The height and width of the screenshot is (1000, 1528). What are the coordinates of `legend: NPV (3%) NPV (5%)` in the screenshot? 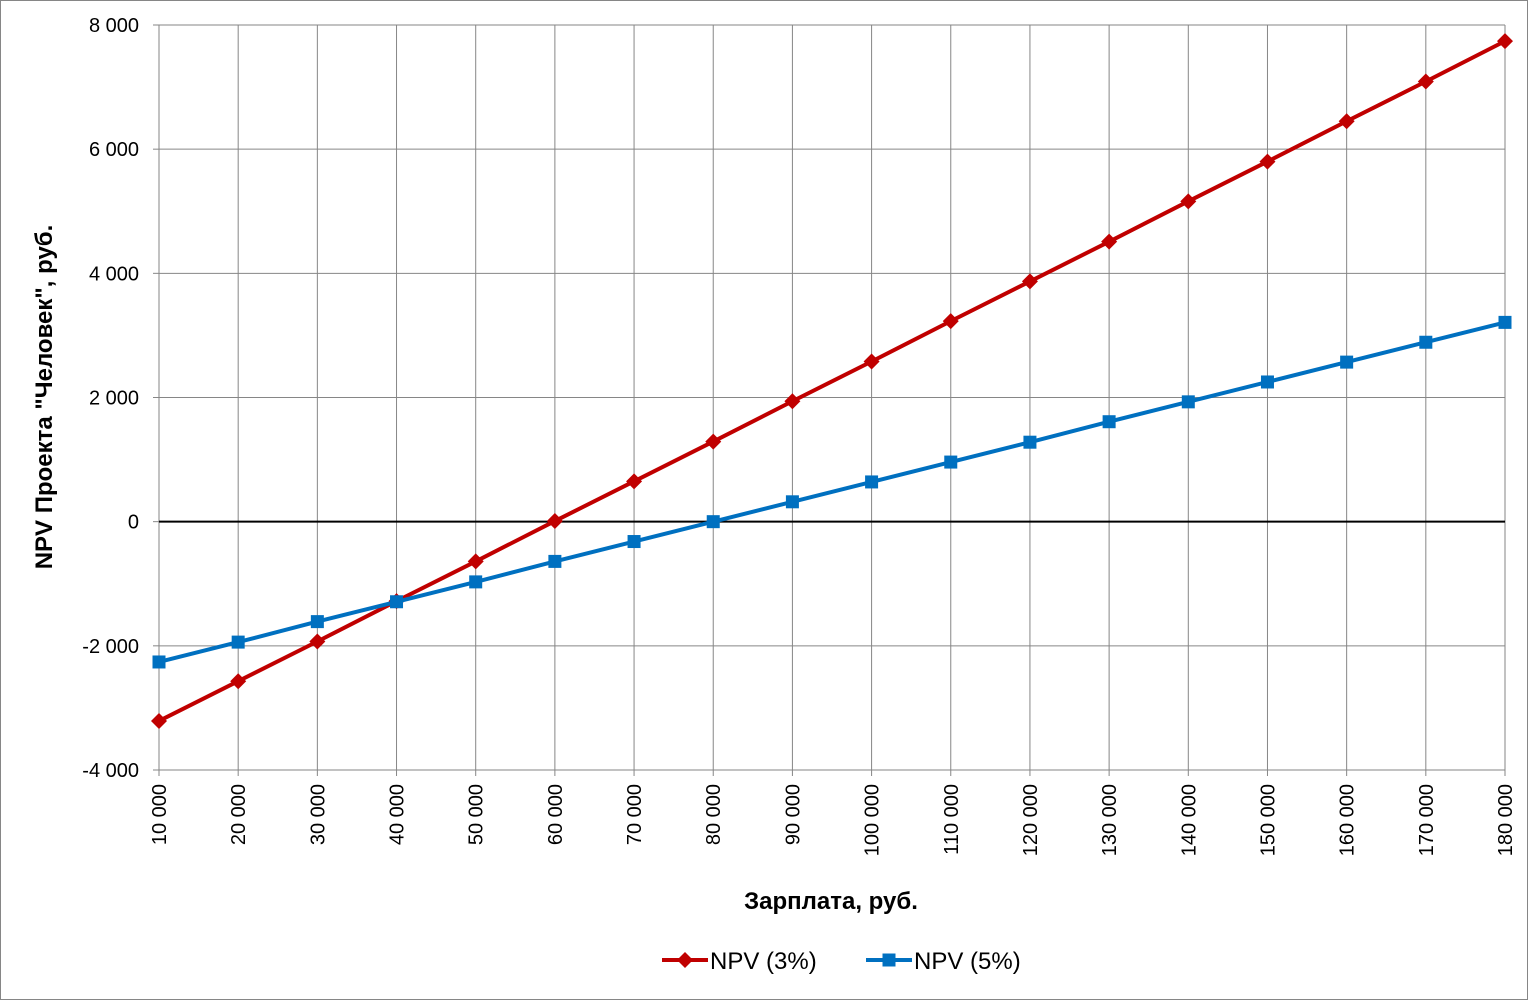 It's located at (841, 961).